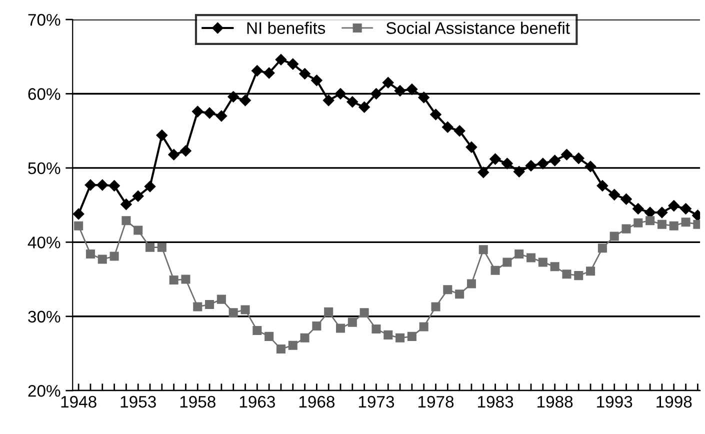 Image resolution: width=705 pixels, height=434 pixels. Describe the element at coordinates (257, 402) in the screenshot. I see `x-tick-label: 1963` at that location.